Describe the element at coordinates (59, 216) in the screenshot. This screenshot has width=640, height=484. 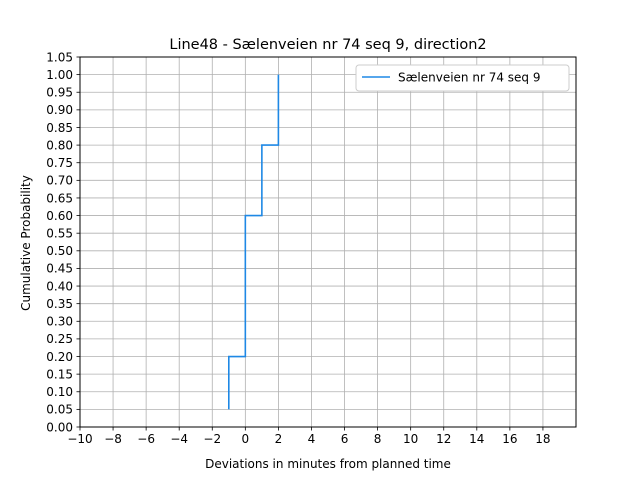
I see `y-tick-label: 0.60` at that location.